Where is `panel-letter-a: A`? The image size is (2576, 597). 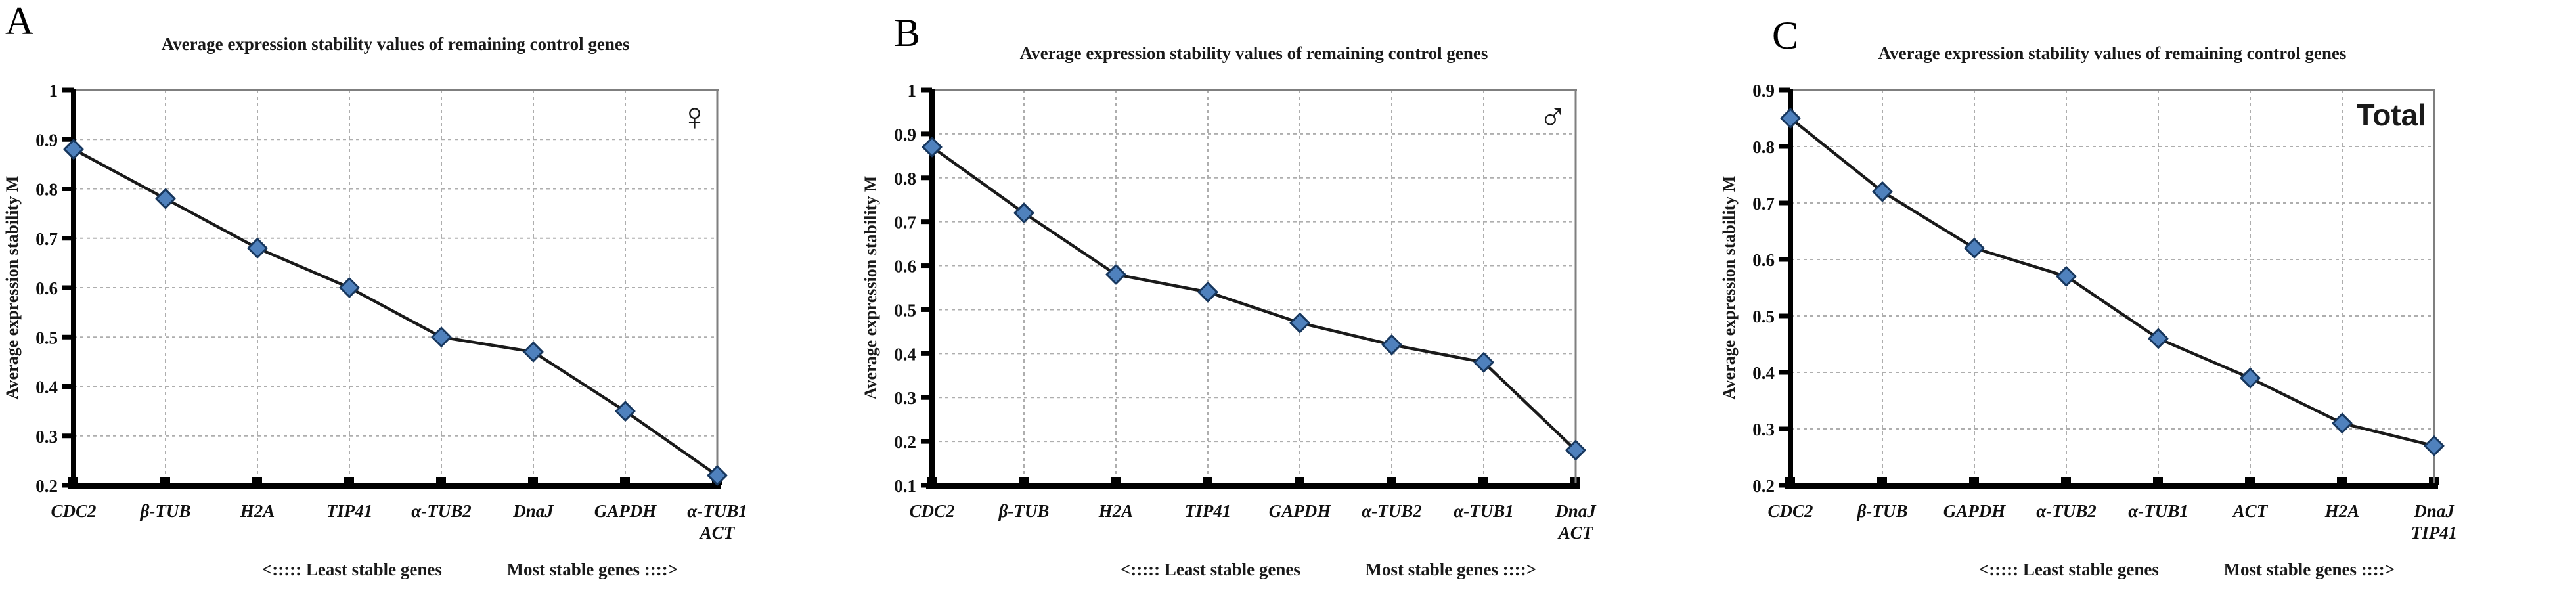 panel-letter-a: A is located at coordinates (19, 21).